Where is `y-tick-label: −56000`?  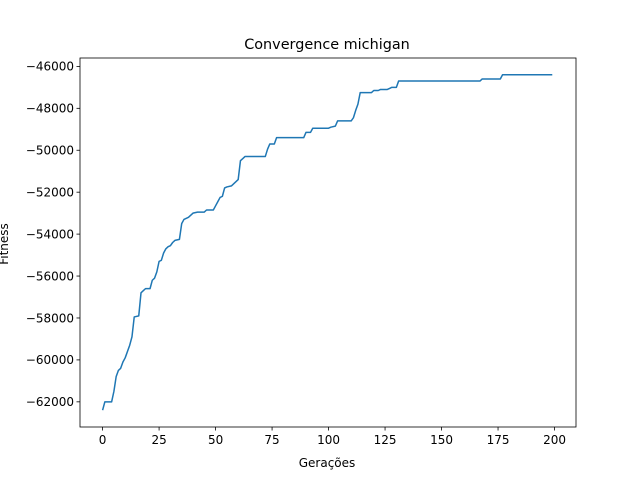 y-tick-label: −56000 is located at coordinates (50, 276).